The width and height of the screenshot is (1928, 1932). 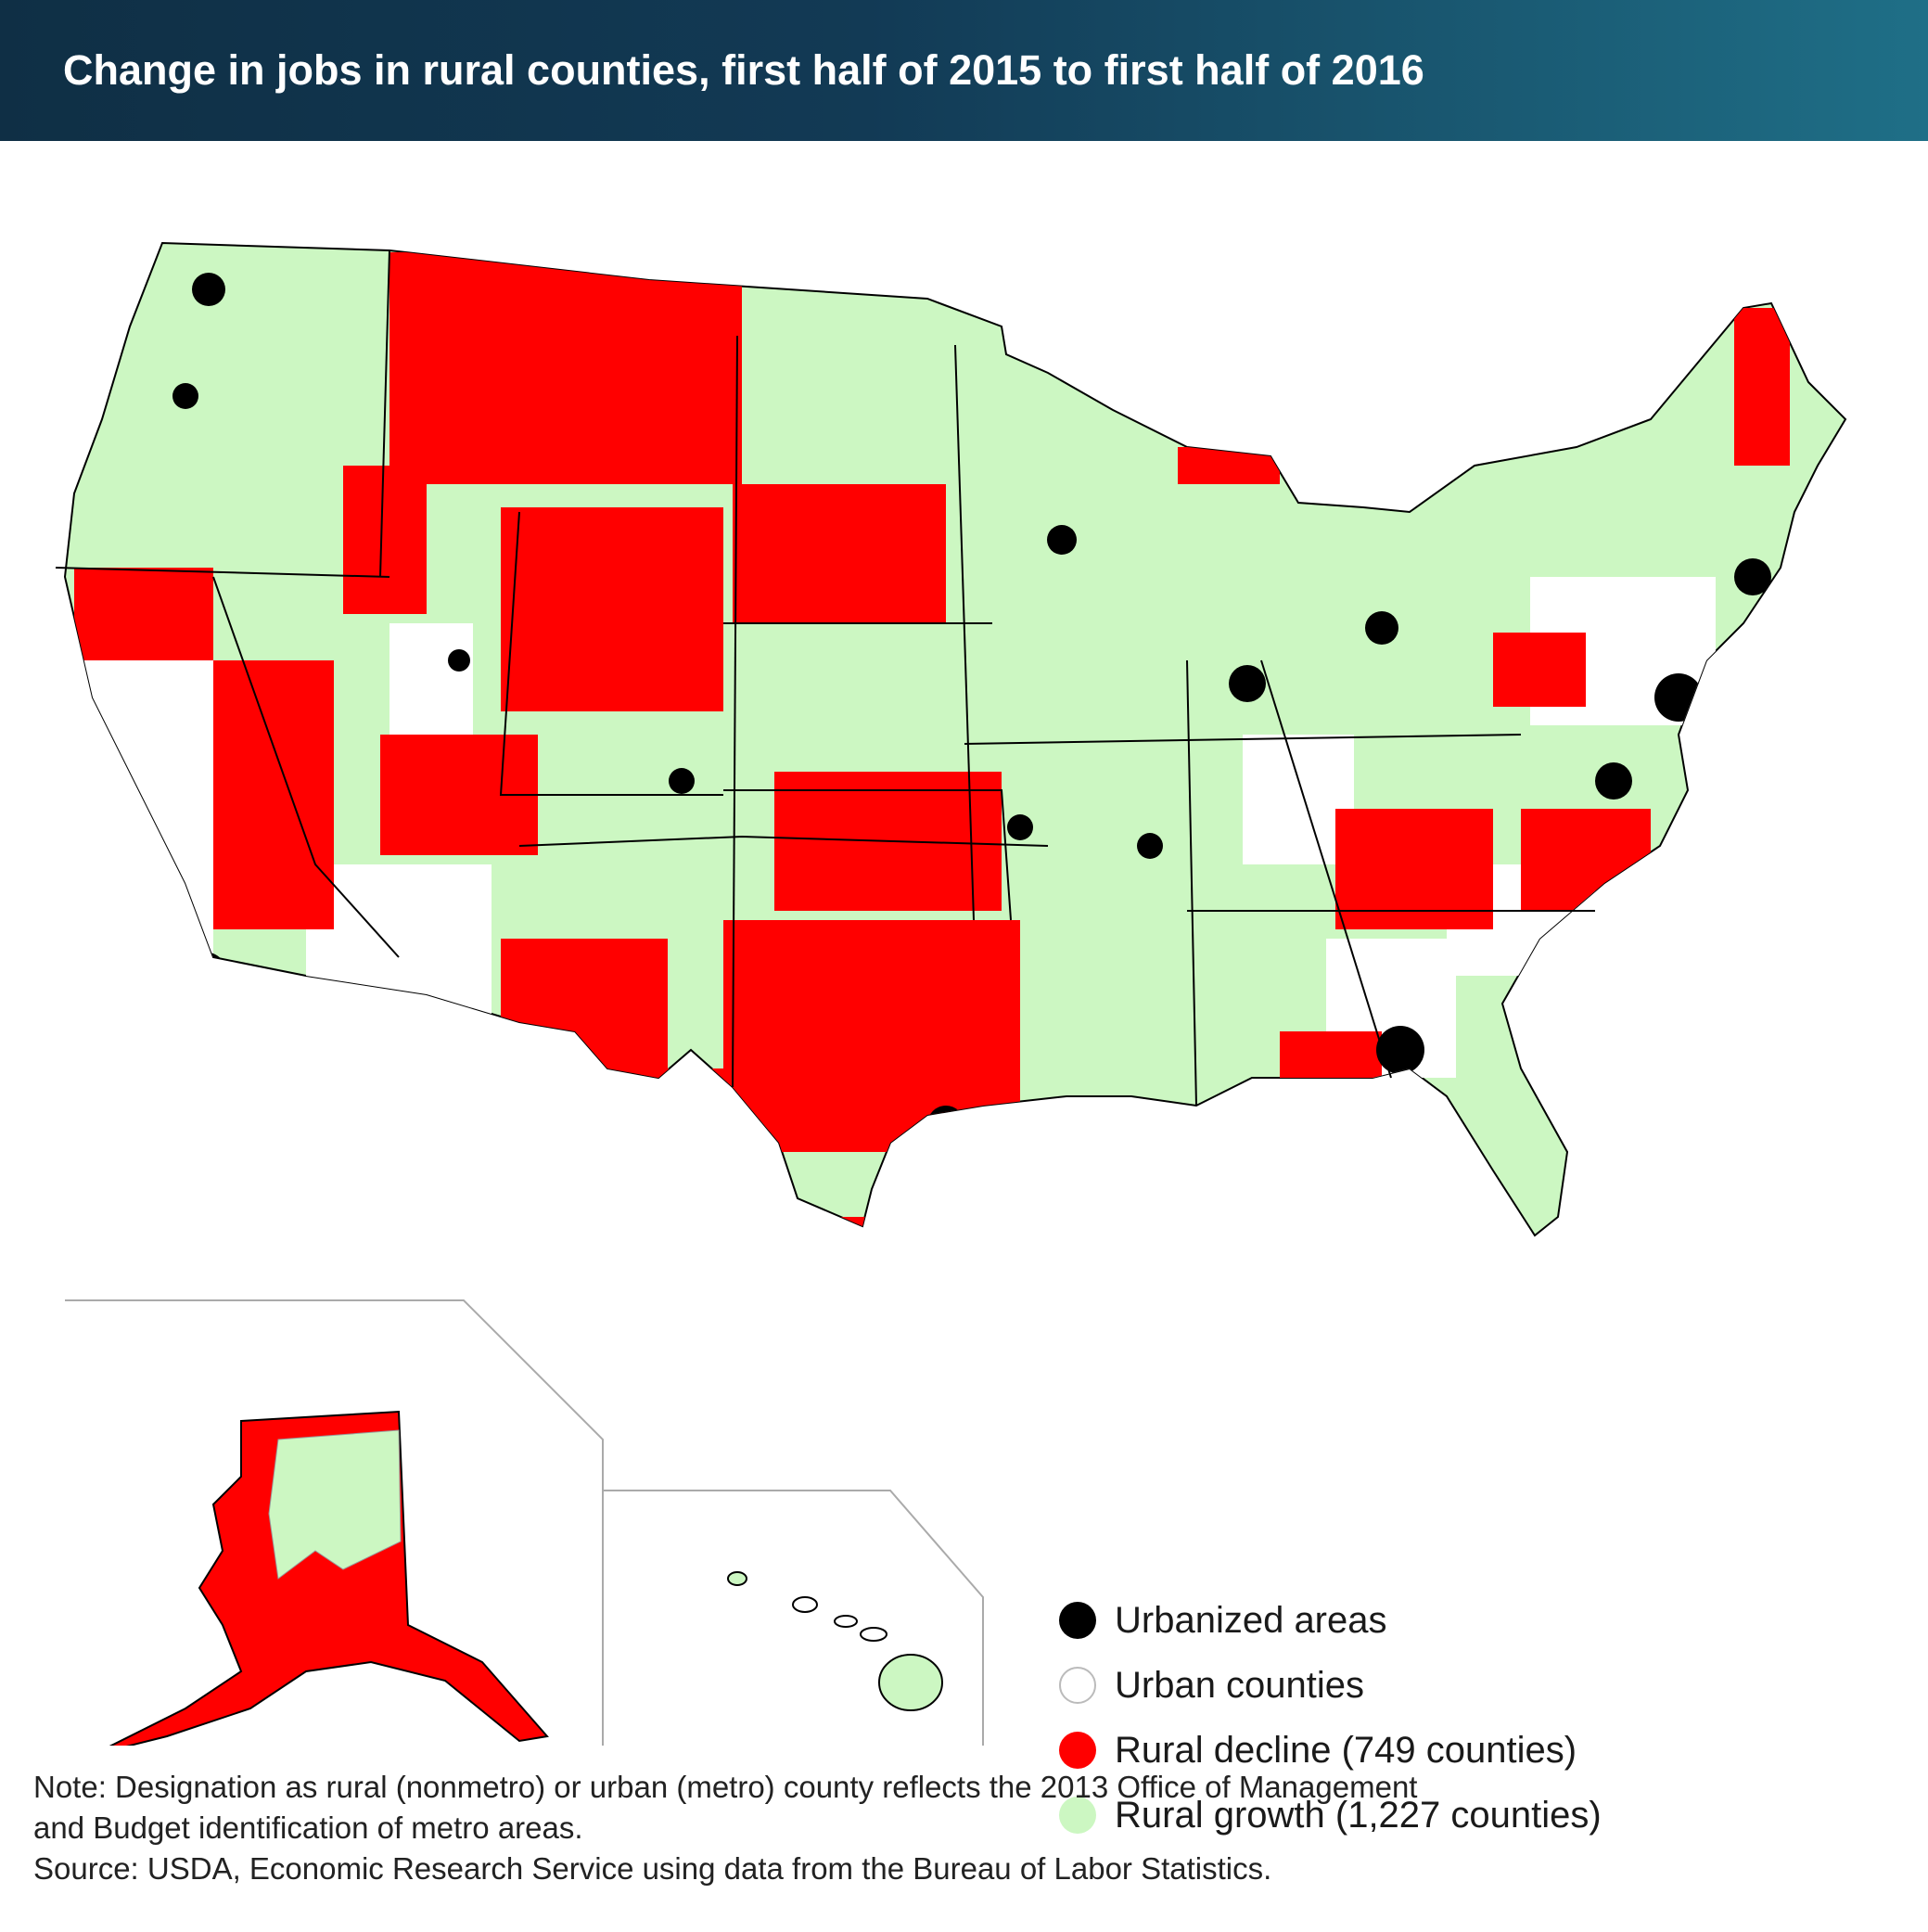 I want to click on decline-region-maine, so click(x=1762, y=387).